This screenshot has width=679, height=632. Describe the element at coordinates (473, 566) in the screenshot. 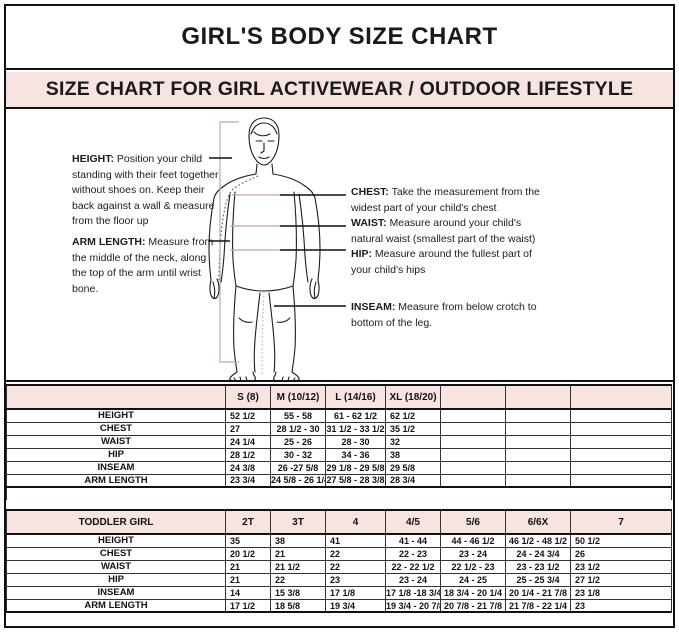

I see `toddler-cell-2-4: 22 1/2 - 23` at that location.